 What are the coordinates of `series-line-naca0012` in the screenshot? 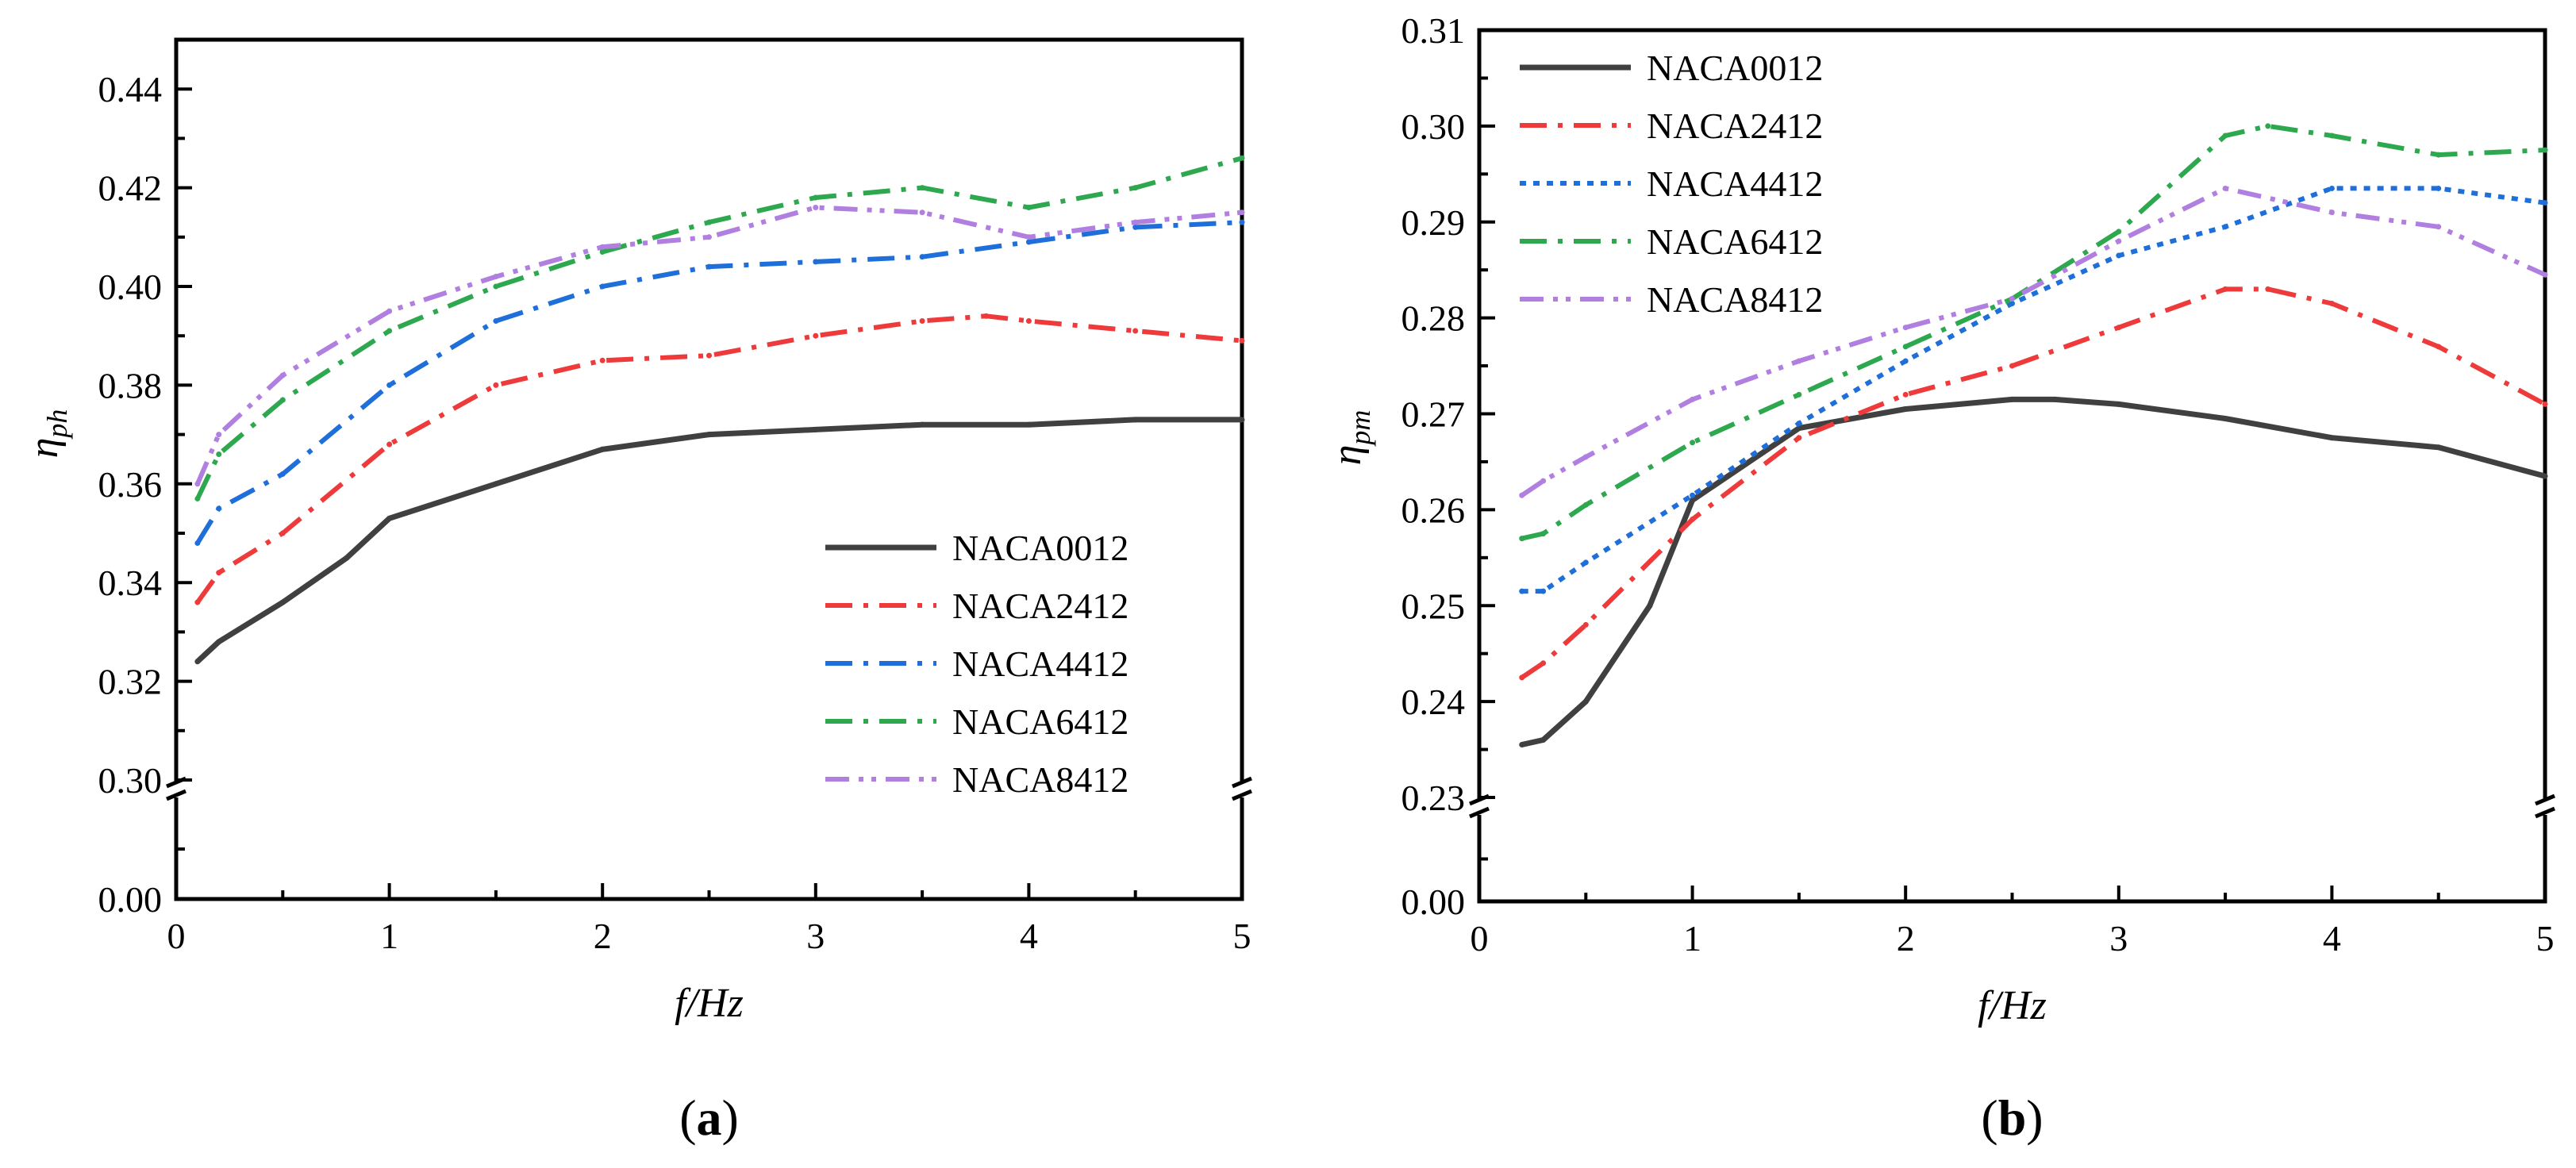 It's located at (2034, 571).